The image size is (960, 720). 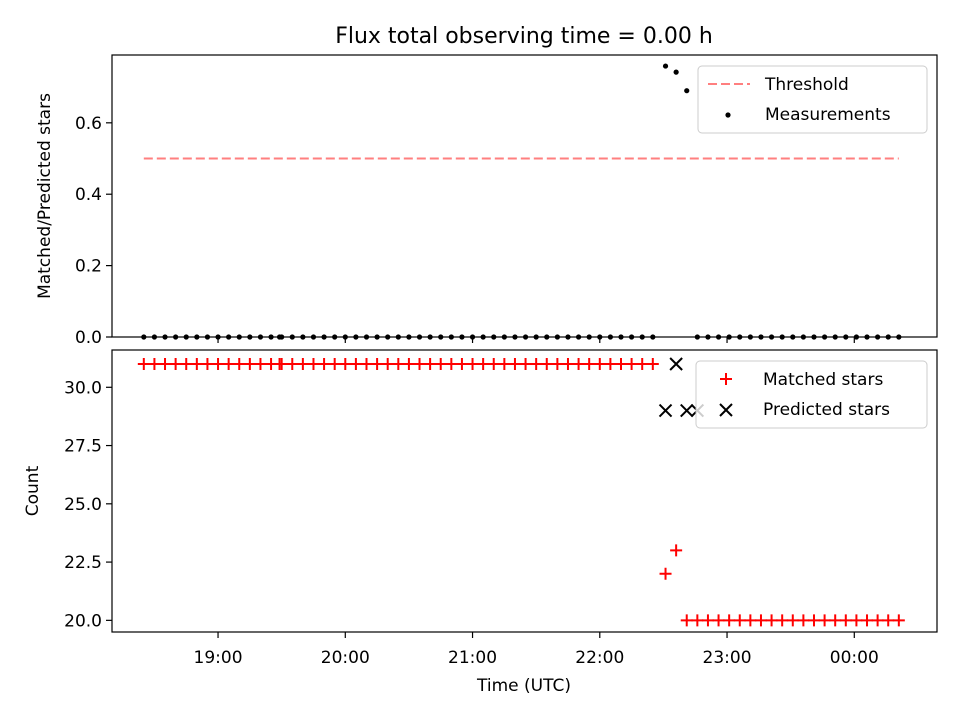 What do you see at coordinates (726, 410) in the screenshot?
I see `predicted-legend-swatch` at bounding box center [726, 410].